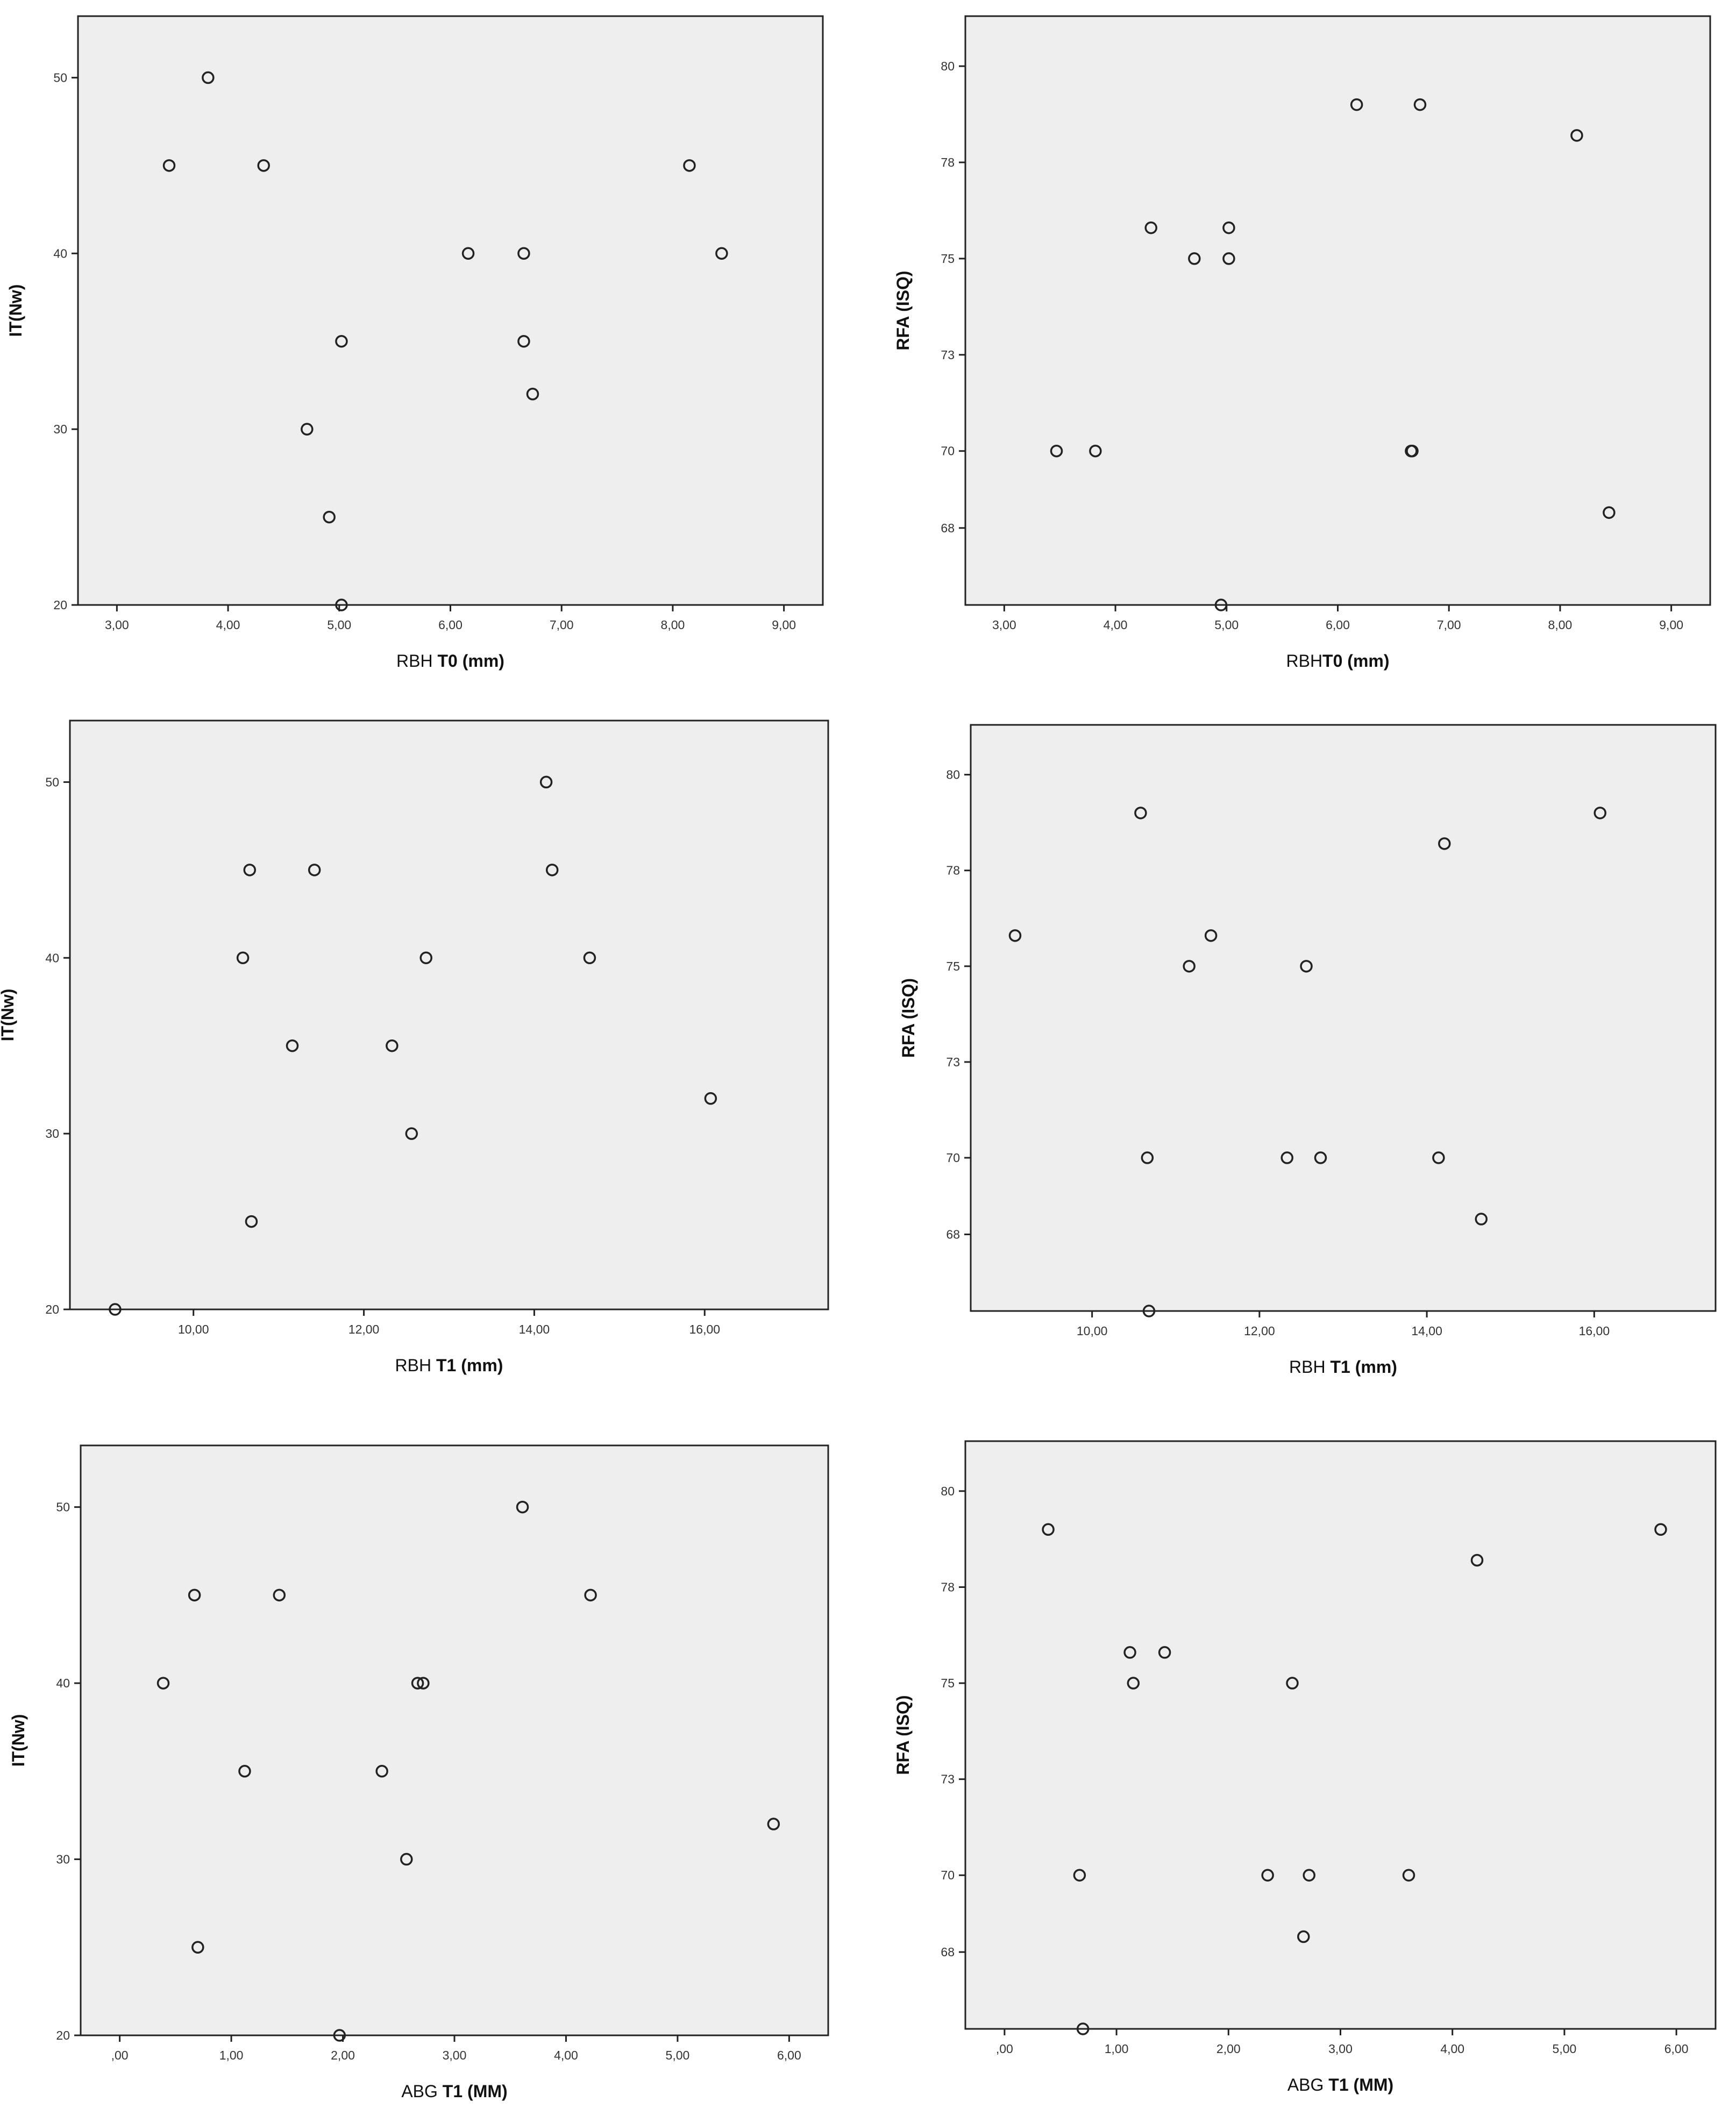 This screenshot has height=2116, width=1736. Describe the element at coordinates (63, 1859) in the screenshot. I see `y-tick-label: 30` at that location.